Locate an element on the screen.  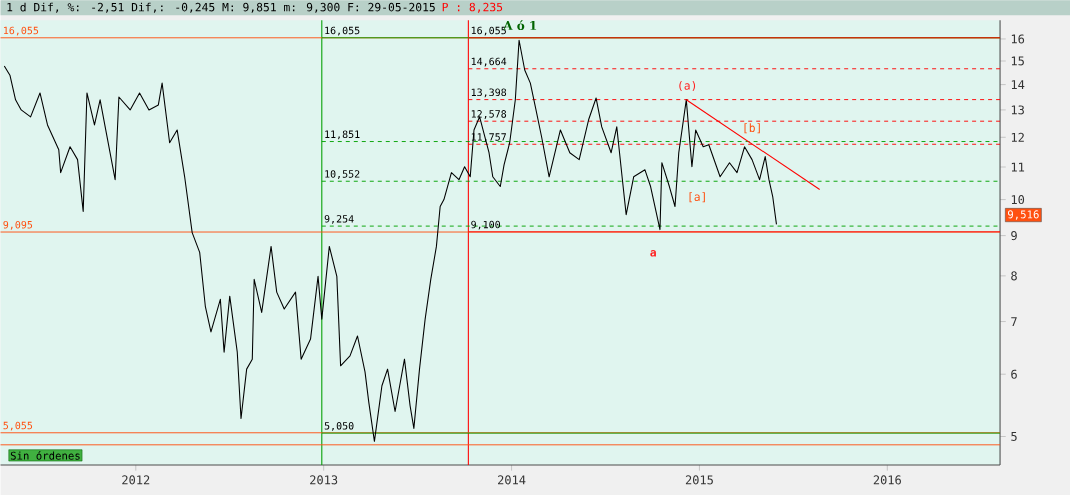
annotation: [b] is located at coordinates (752, 128).